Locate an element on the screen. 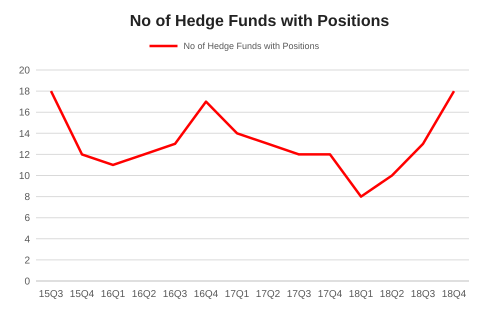 This screenshot has width=479, height=317. y-tick-label: 20 is located at coordinates (24, 71).